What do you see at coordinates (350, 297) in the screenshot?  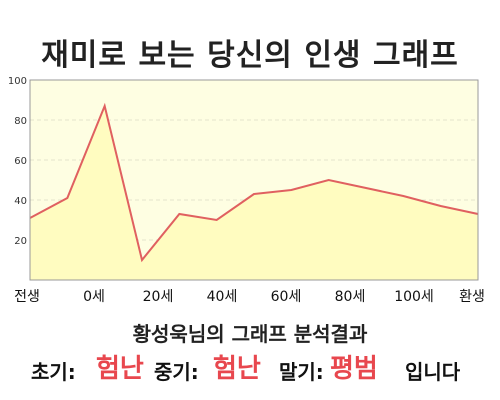 I see `x-tick-label: 80세` at bounding box center [350, 297].